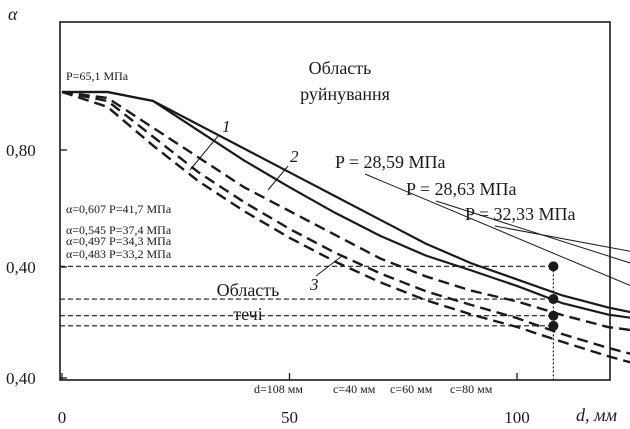  What do you see at coordinates (247, 314) in the screenshot?
I see `region-label-flow: течі` at bounding box center [247, 314].